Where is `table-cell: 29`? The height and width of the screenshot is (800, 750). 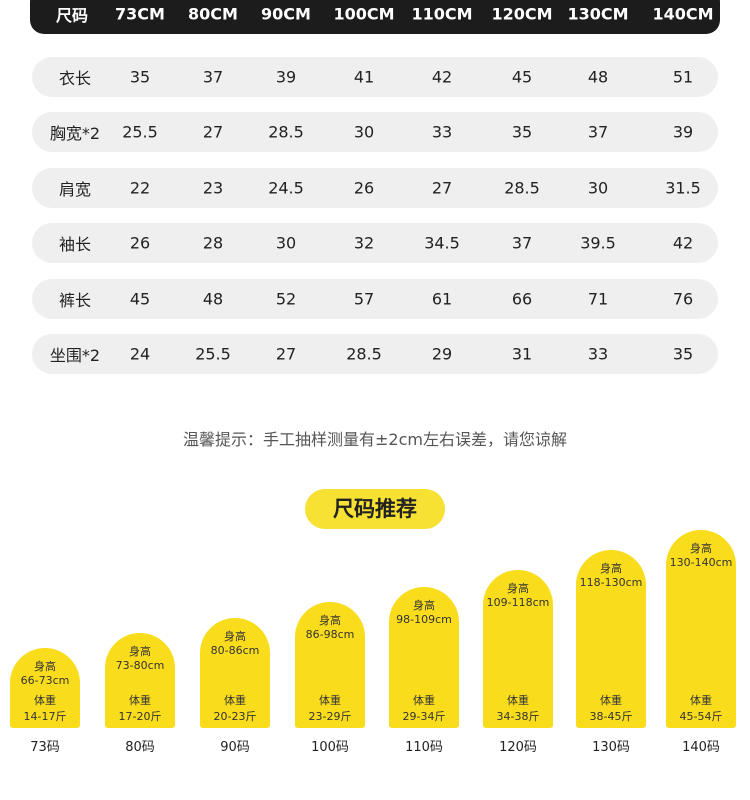
table-cell: 29 is located at coordinates (442, 354).